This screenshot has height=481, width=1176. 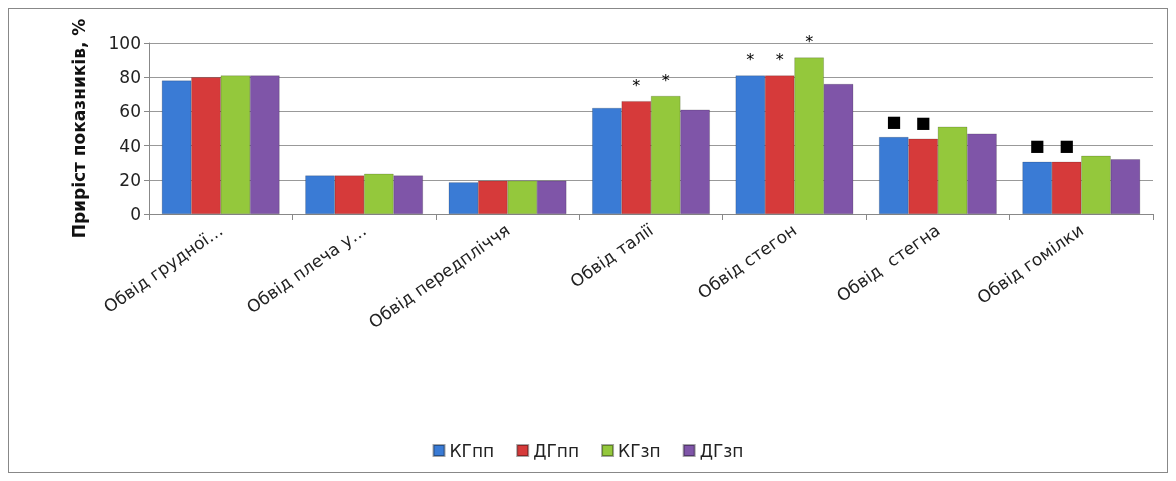 What do you see at coordinates (130, 179) in the screenshot?
I see `y-tick-label: 20` at bounding box center [130, 179].